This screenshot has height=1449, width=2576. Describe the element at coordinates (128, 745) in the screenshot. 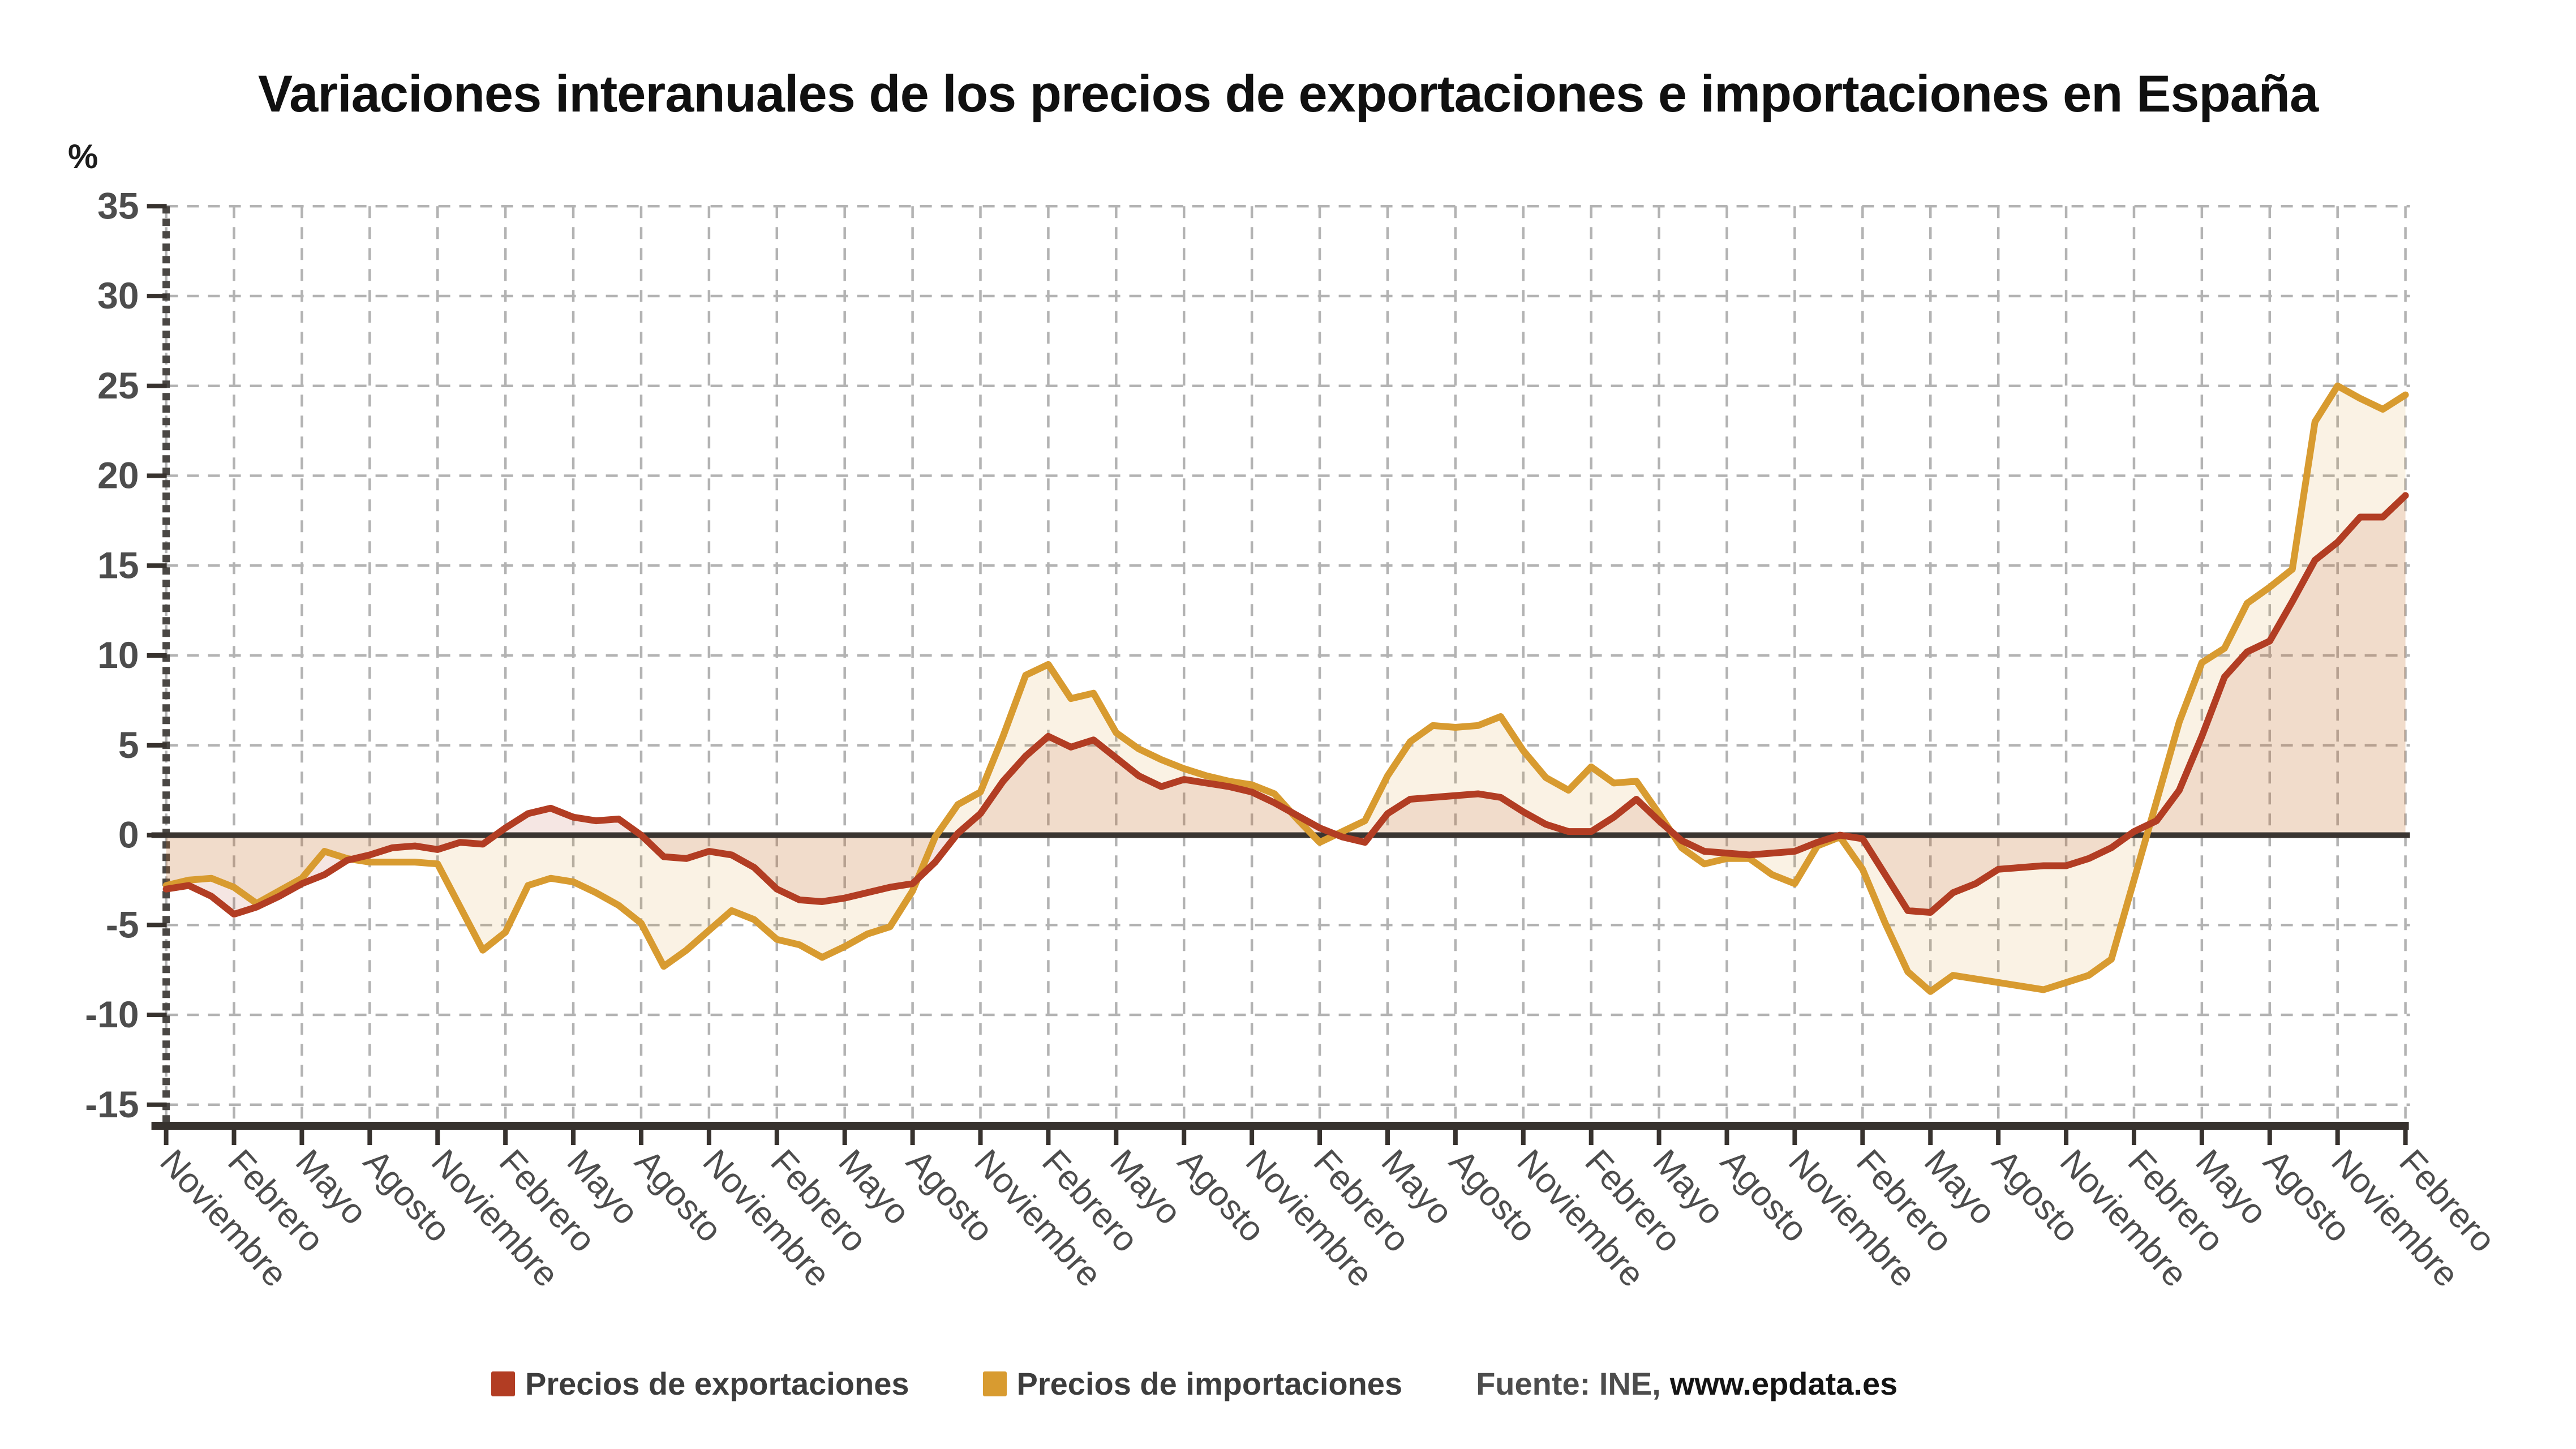

I see `y-tick-label: 5` at that location.